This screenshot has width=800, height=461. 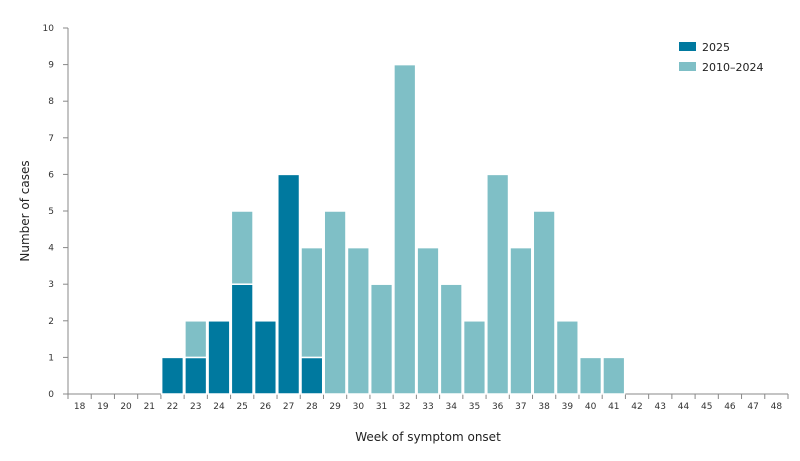 What do you see at coordinates (544, 407) in the screenshot?
I see `x-tick-label: 38` at bounding box center [544, 407].